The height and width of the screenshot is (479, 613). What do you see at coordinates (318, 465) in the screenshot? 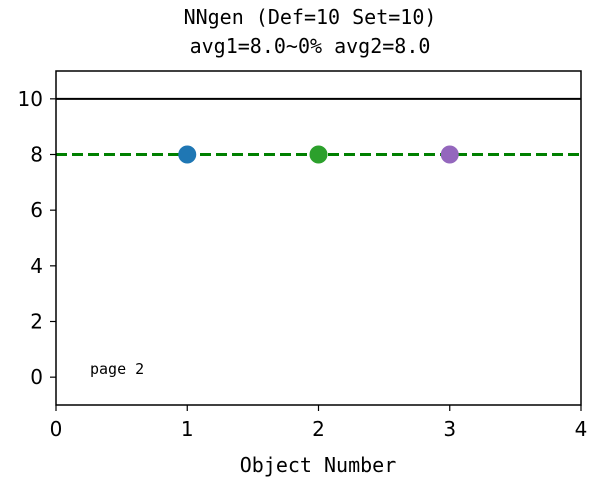
I see `x-axis-label: Object Number` at bounding box center [318, 465].